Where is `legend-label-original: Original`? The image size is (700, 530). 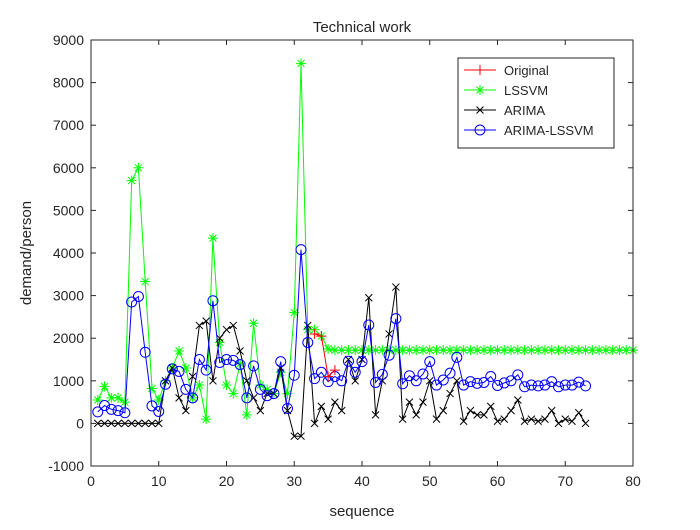
legend-label-original: Original is located at coordinates (526, 70).